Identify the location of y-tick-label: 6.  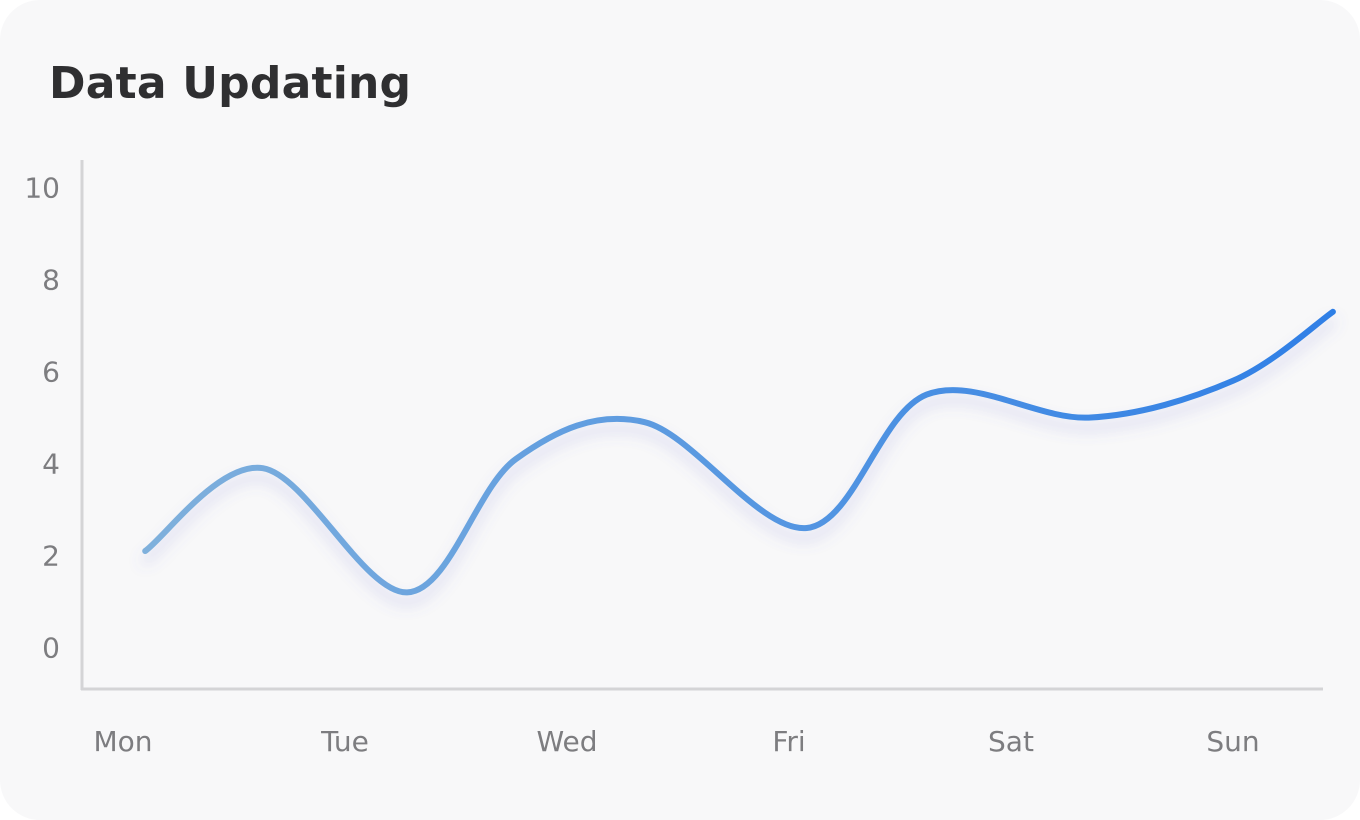
(51, 372).